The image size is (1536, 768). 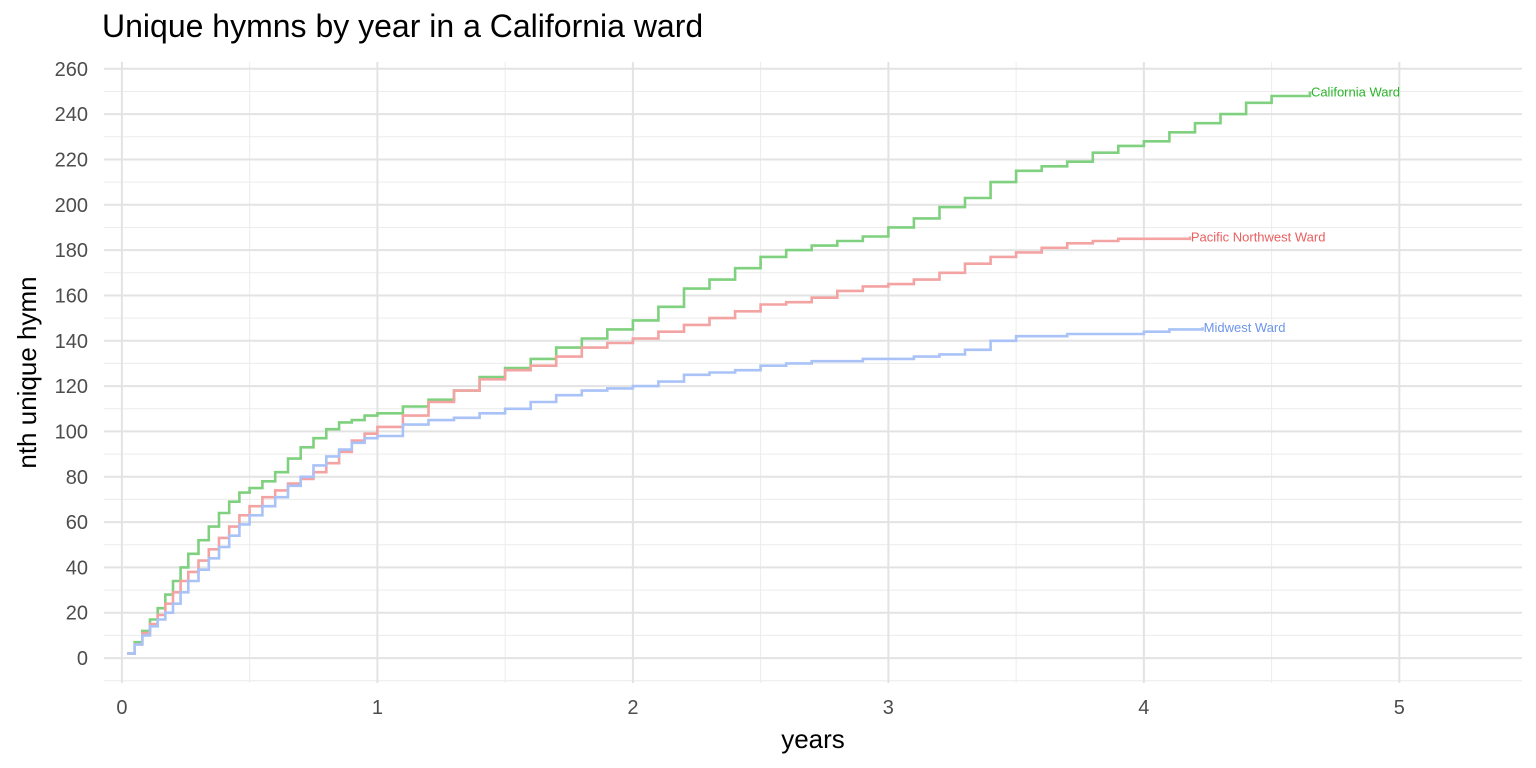 What do you see at coordinates (27, 372) in the screenshot?
I see `y-axis-title: nth unique hymn` at bounding box center [27, 372].